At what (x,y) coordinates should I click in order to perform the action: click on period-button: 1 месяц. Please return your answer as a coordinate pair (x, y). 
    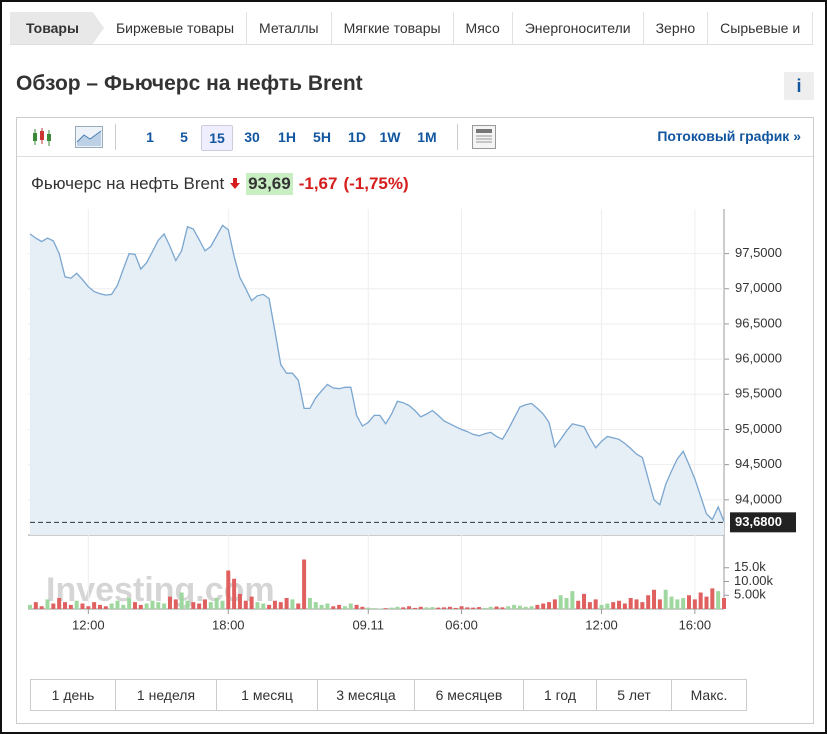
    Looking at the image, I should click on (267, 695).